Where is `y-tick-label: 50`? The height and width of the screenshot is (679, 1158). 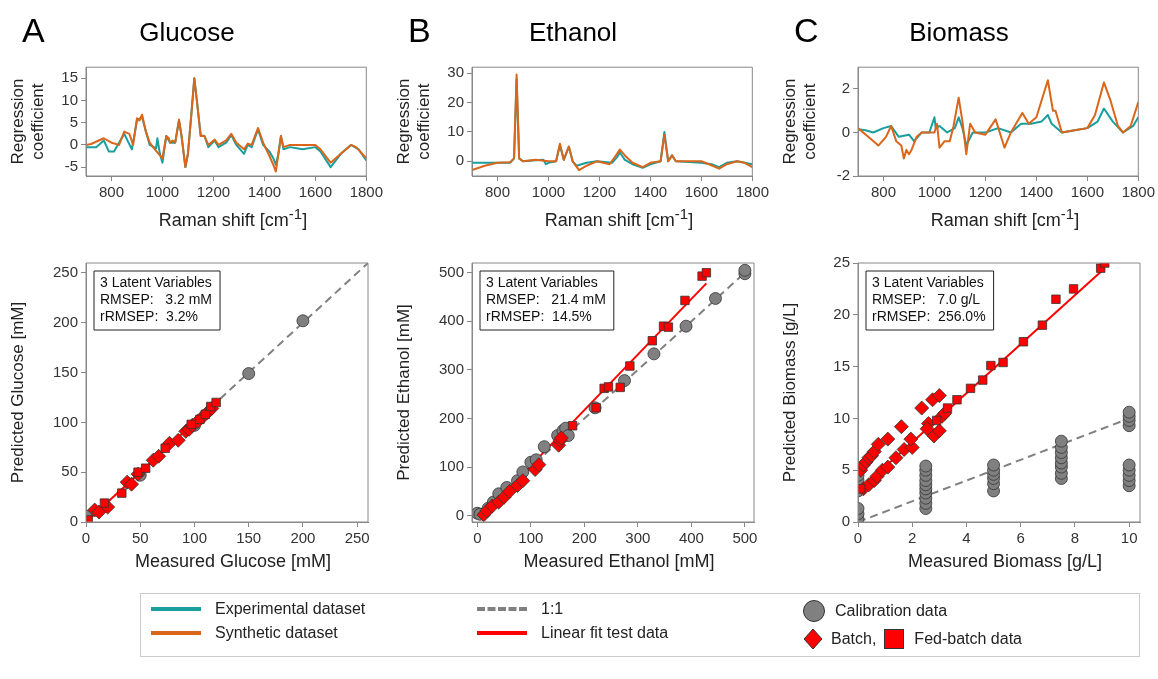 y-tick-label: 50 is located at coordinates (69, 471).